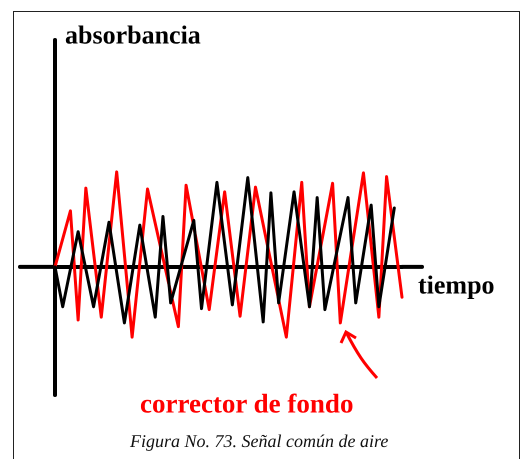 This screenshot has height=459, width=530. Describe the element at coordinates (247, 403) in the screenshot. I see `text: corrector de fondo` at that location.